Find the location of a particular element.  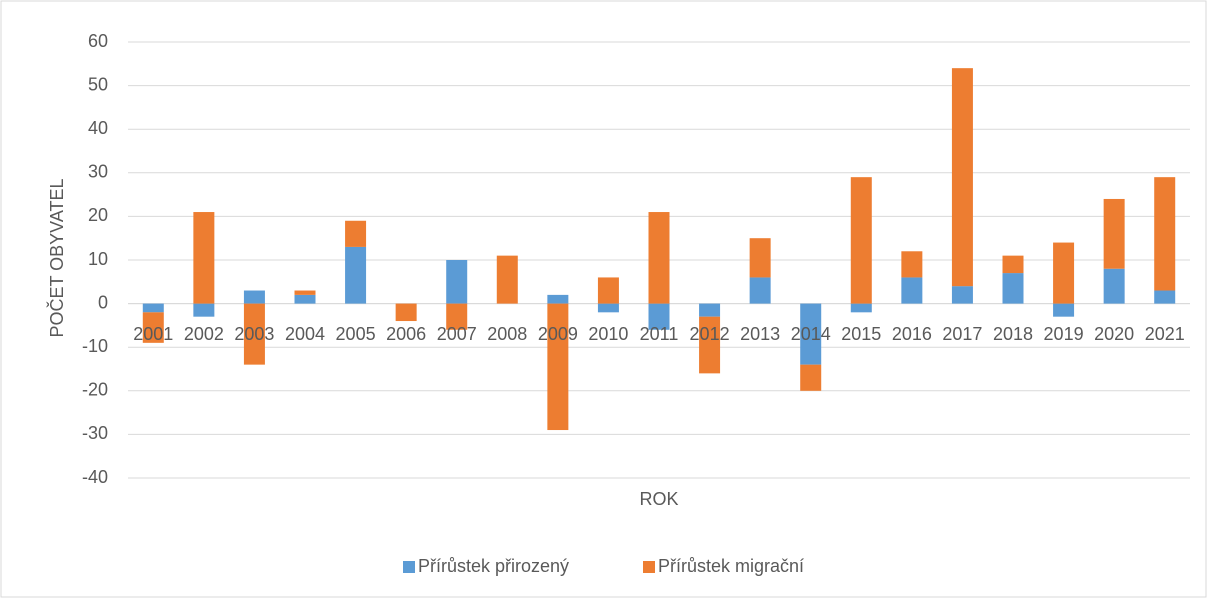

y-tick-label: 20 is located at coordinates (98, 215).